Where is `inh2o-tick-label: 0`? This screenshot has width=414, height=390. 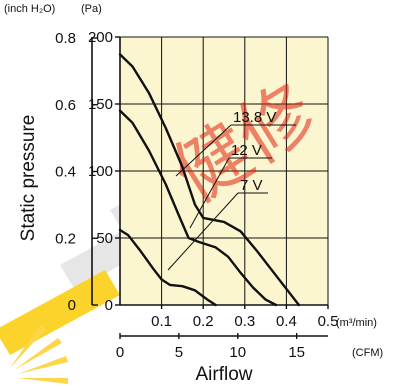 inh2o-tick-label: 0 is located at coordinates (72, 305).